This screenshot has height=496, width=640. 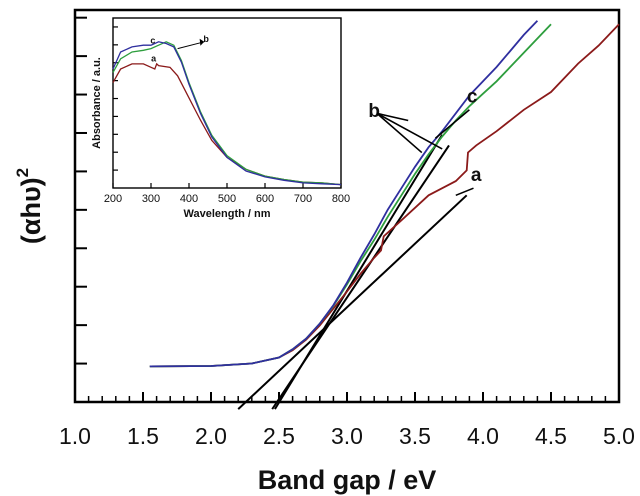 I want to click on x-tick-label: 4.5, so click(x=551, y=436).